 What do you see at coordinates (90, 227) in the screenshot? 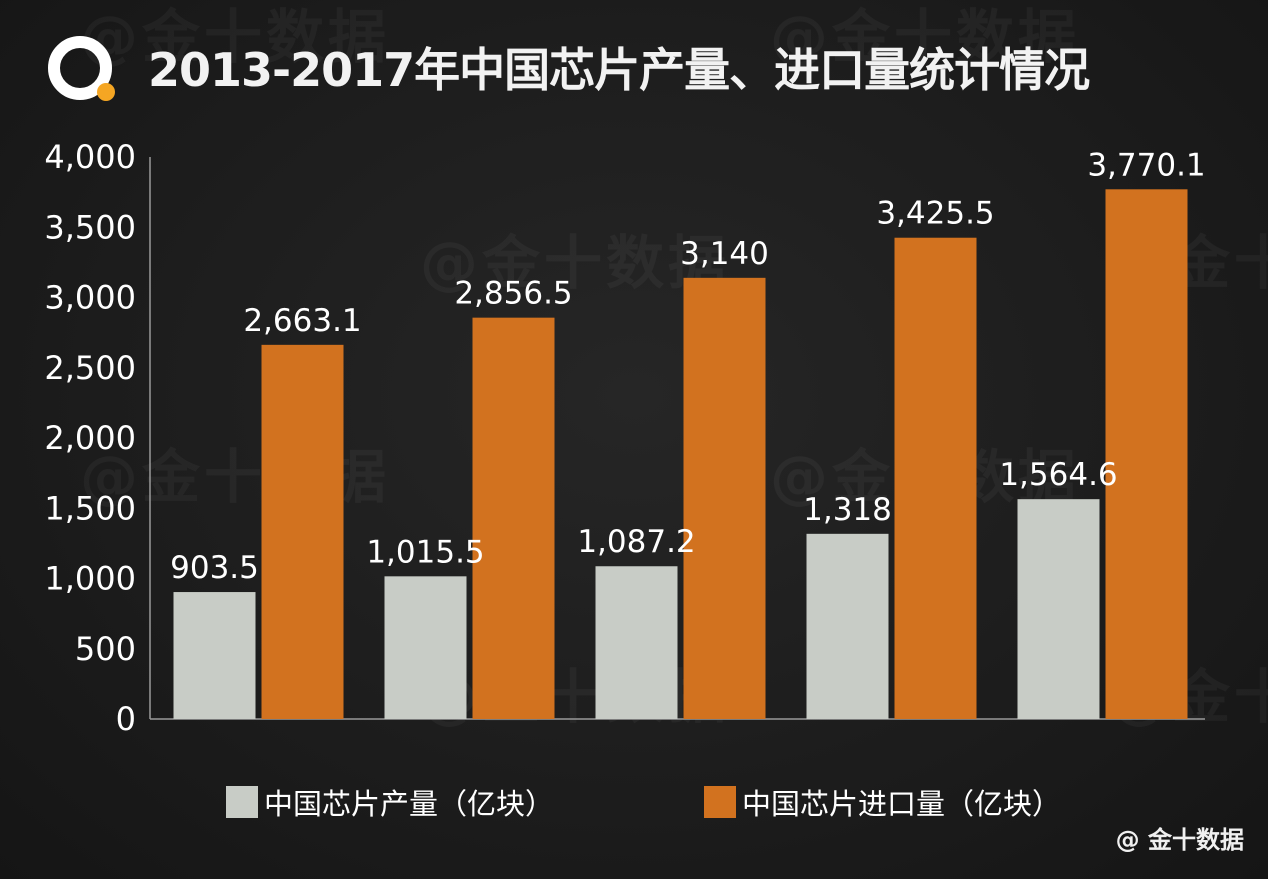
I see `y-tick-label: 3,500` at bounding box center [90, 227].